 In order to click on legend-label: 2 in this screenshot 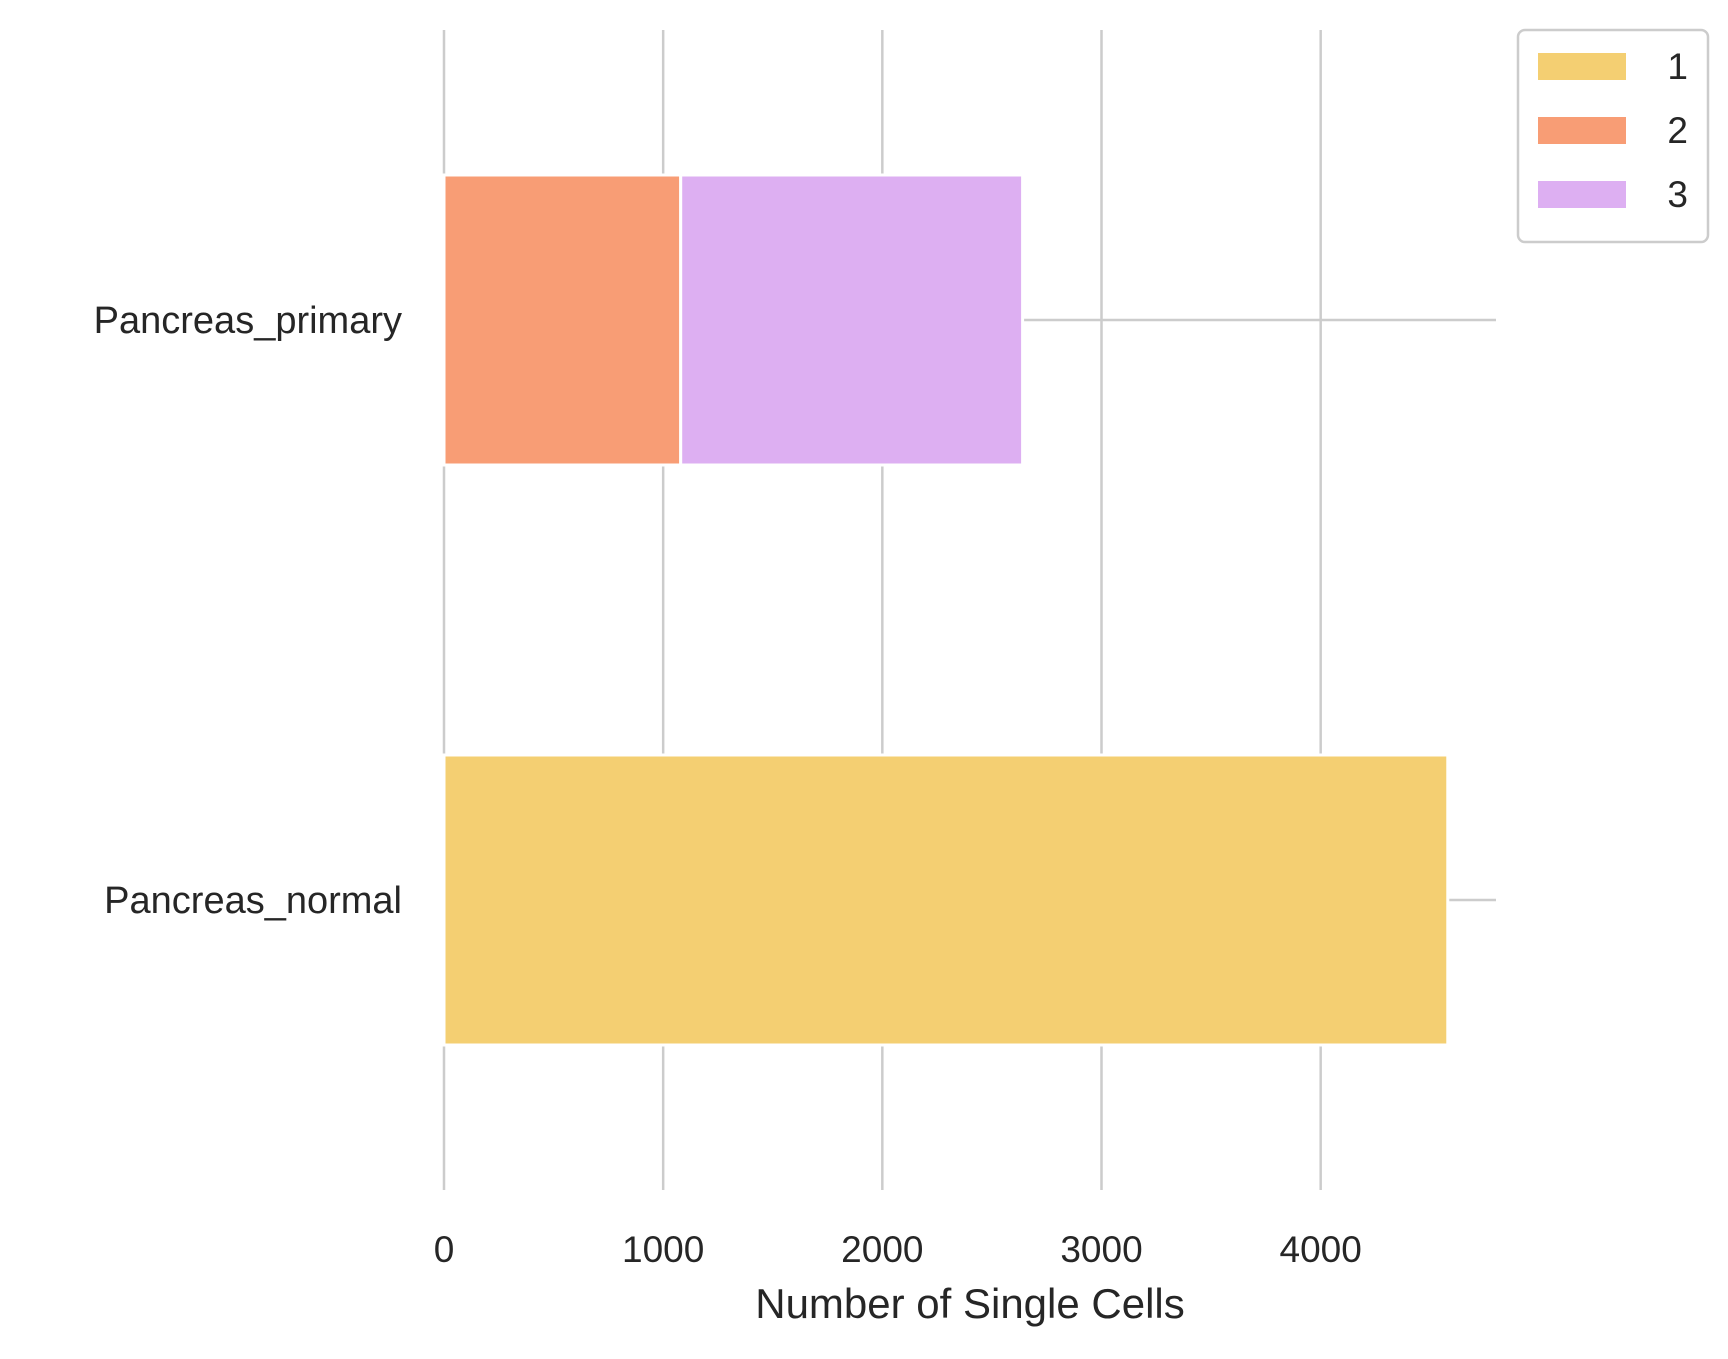, I will do `click(1677, 130)`.